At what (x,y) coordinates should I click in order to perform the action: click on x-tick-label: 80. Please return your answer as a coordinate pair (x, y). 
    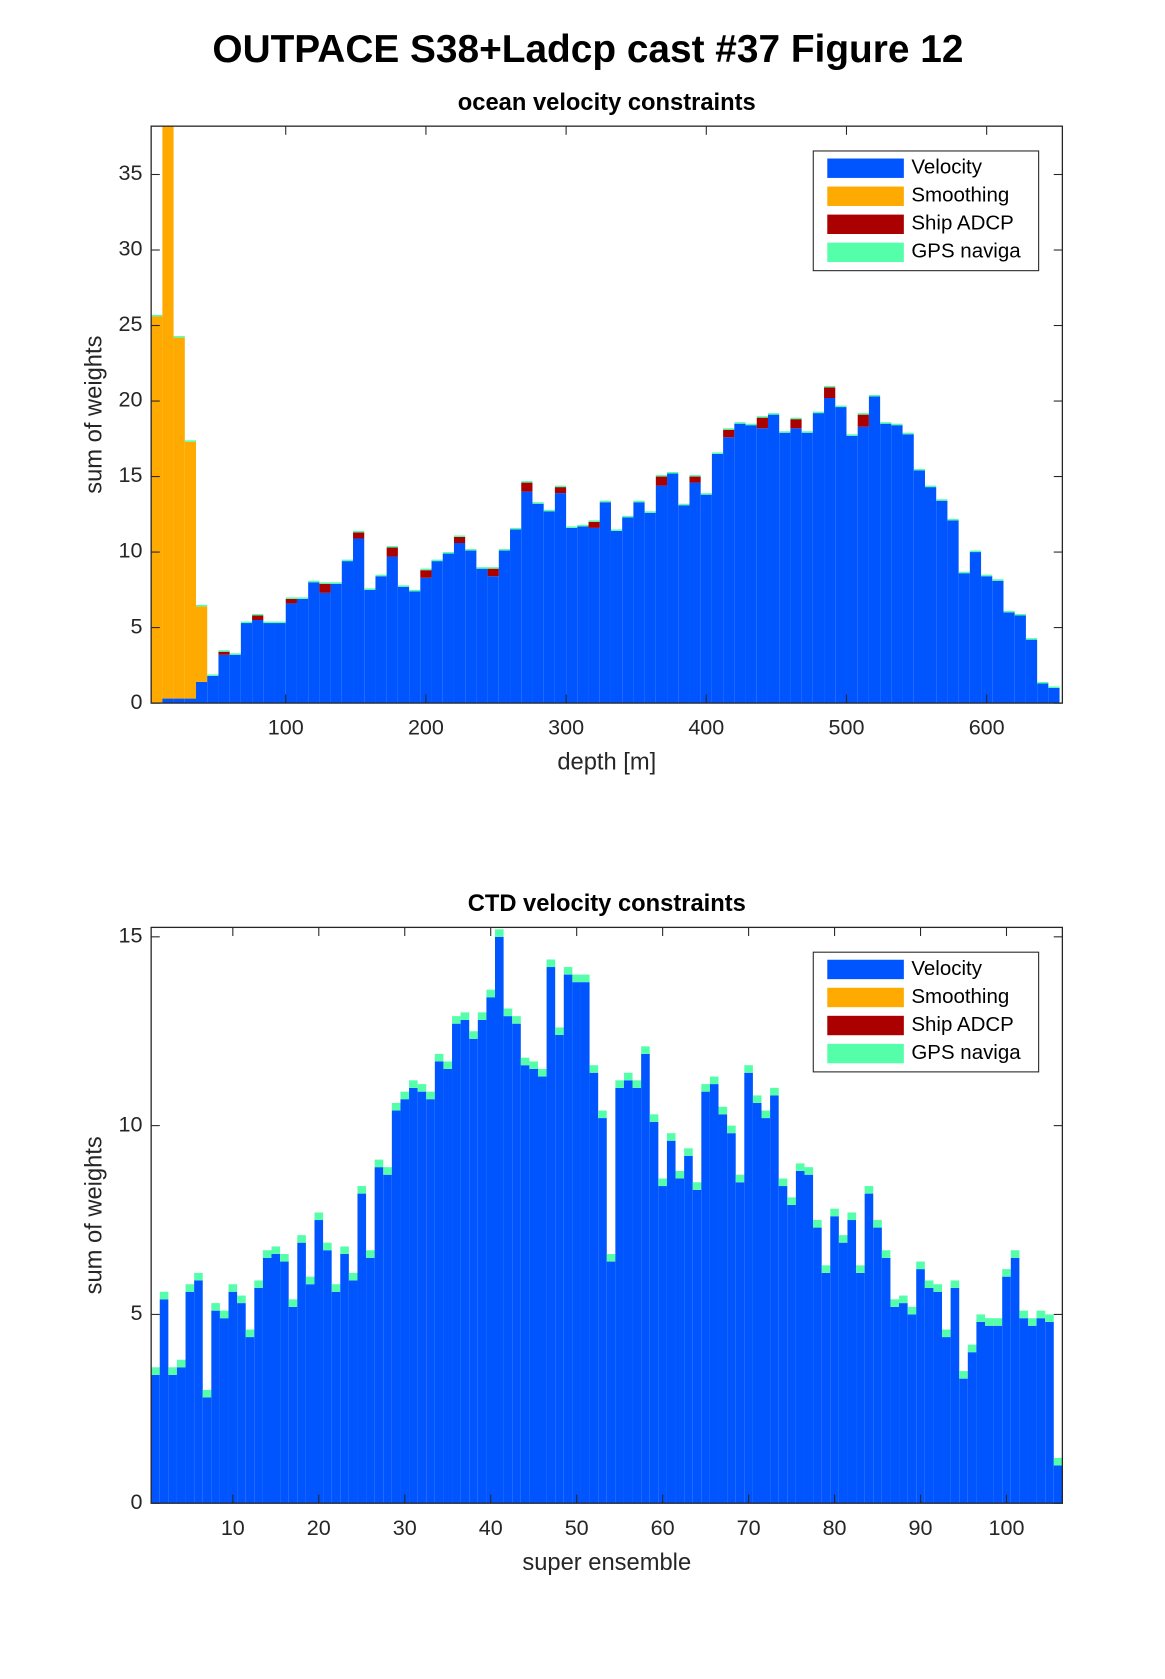
    Looking at the image, I should click on (835, 1527).